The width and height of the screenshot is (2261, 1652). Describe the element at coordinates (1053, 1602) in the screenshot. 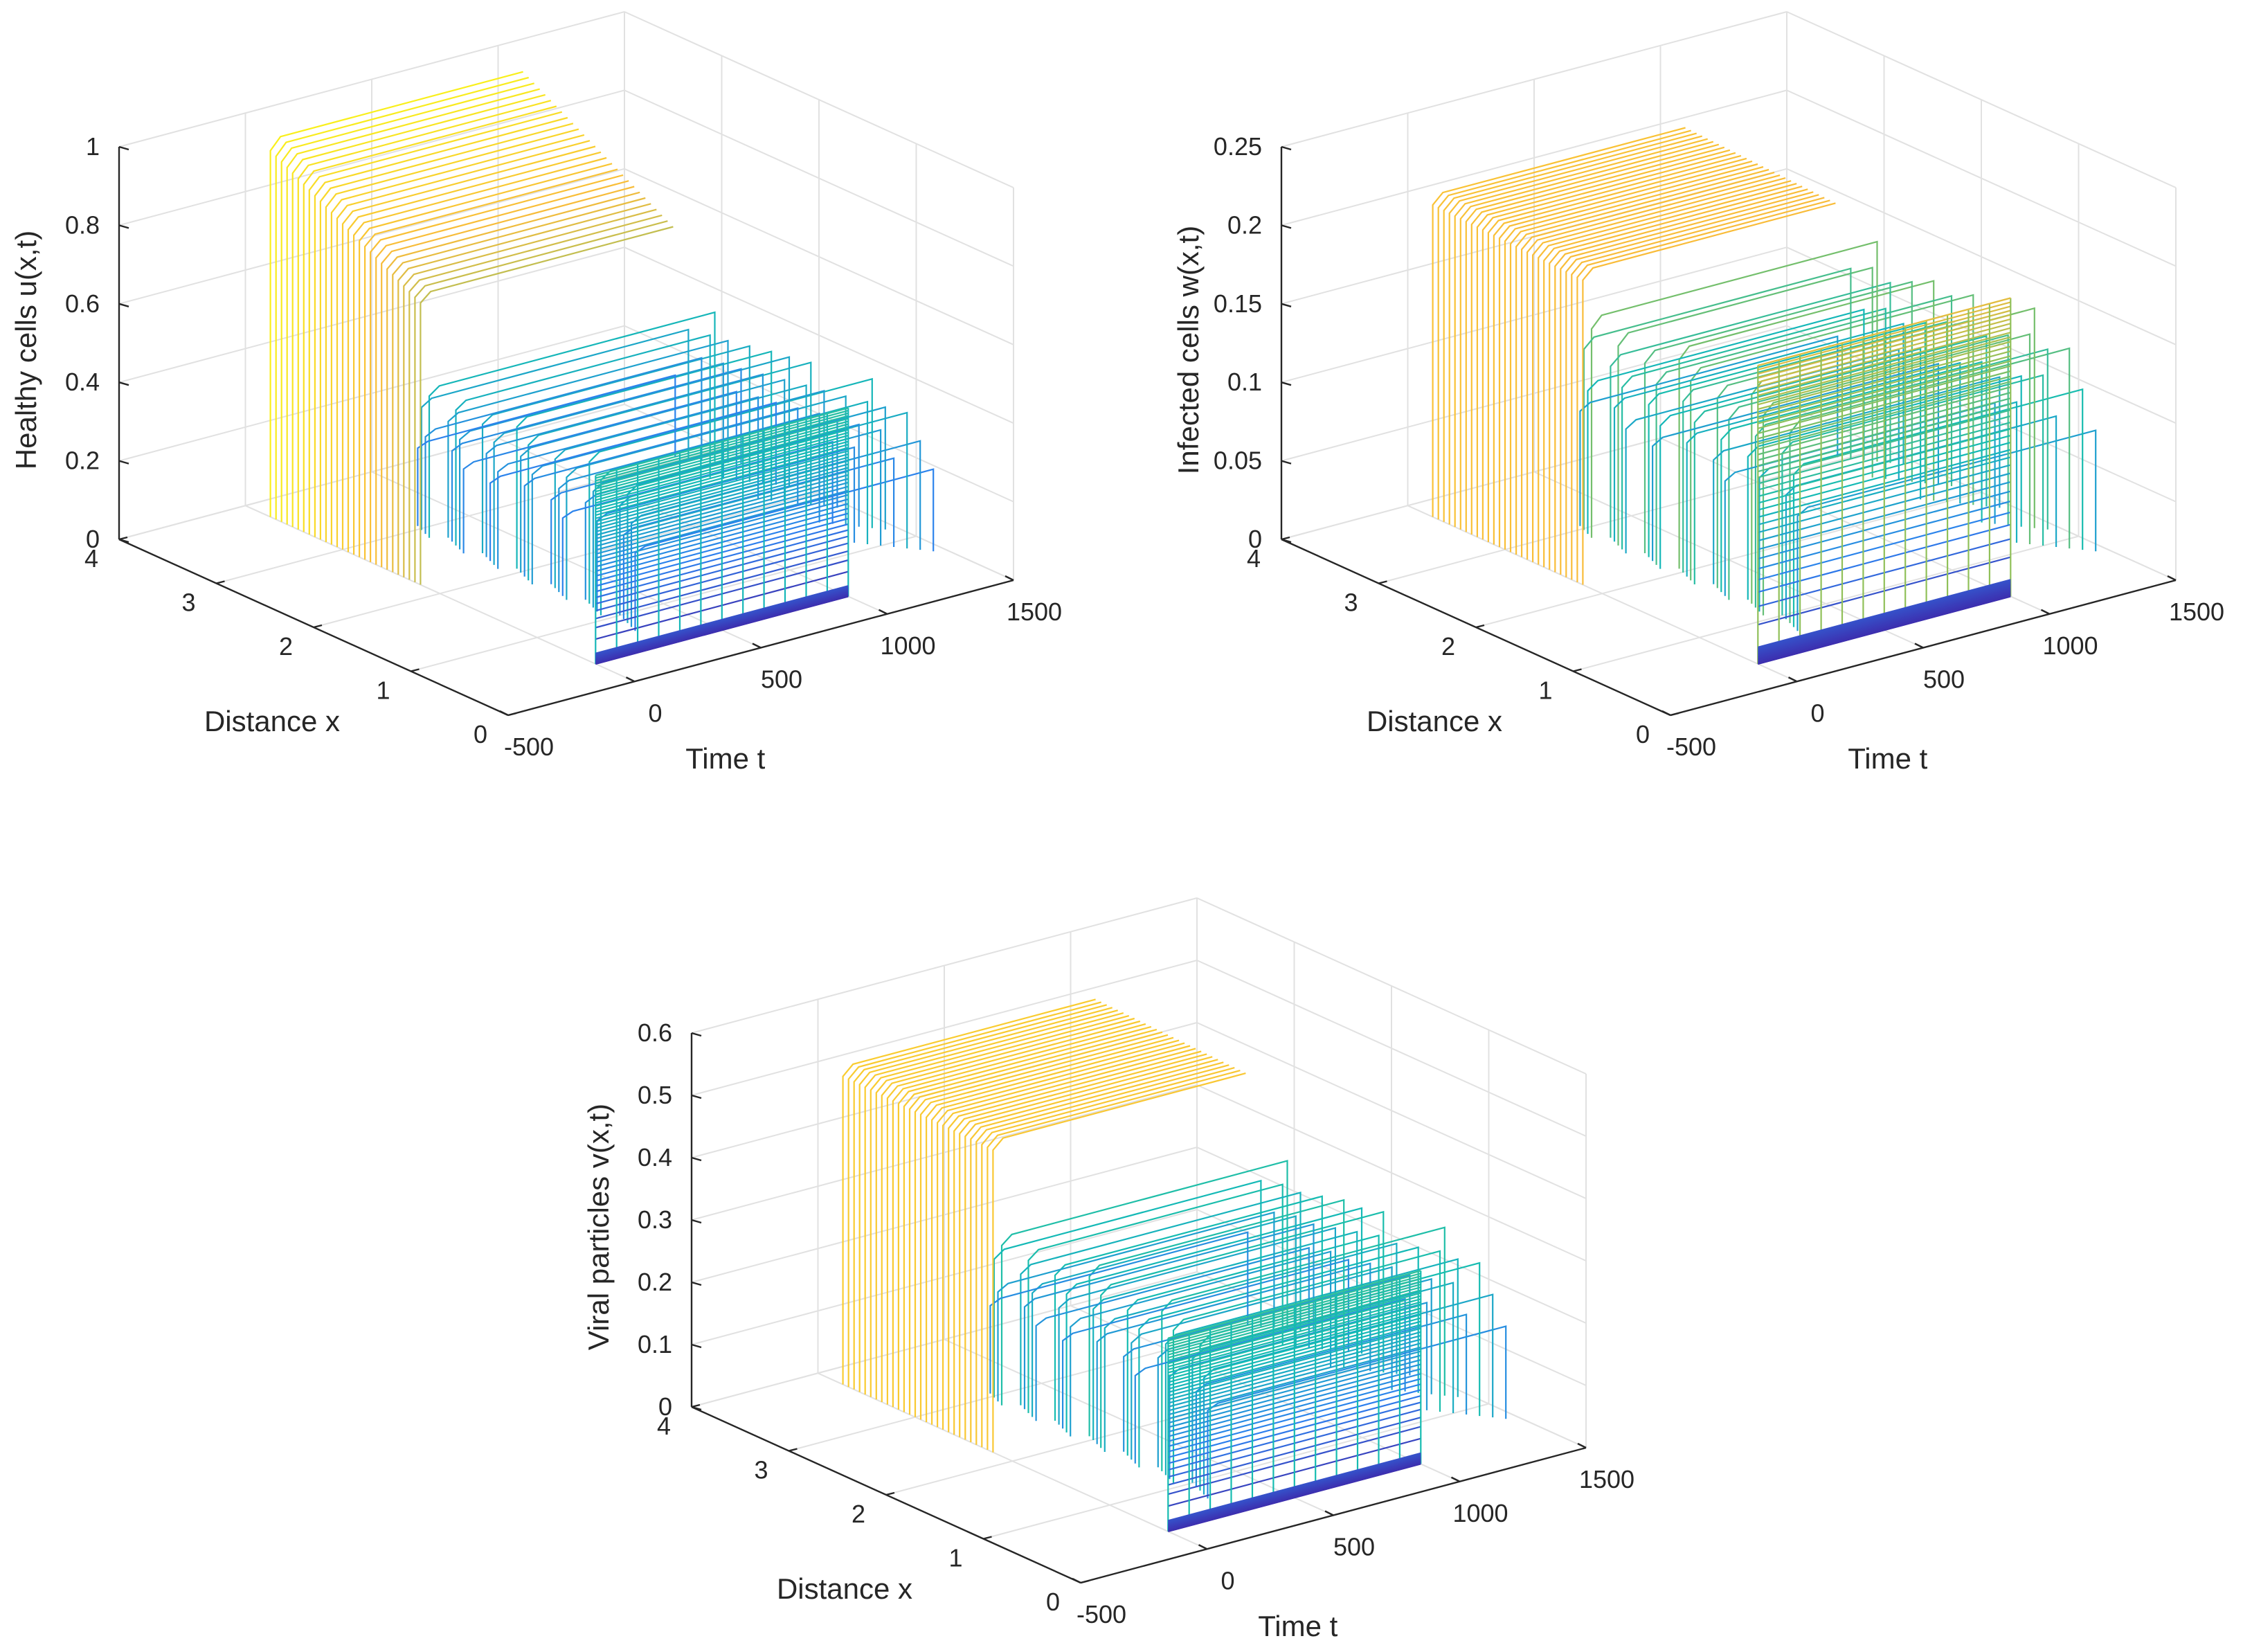

I see `x-tick-label: 0` at that location.